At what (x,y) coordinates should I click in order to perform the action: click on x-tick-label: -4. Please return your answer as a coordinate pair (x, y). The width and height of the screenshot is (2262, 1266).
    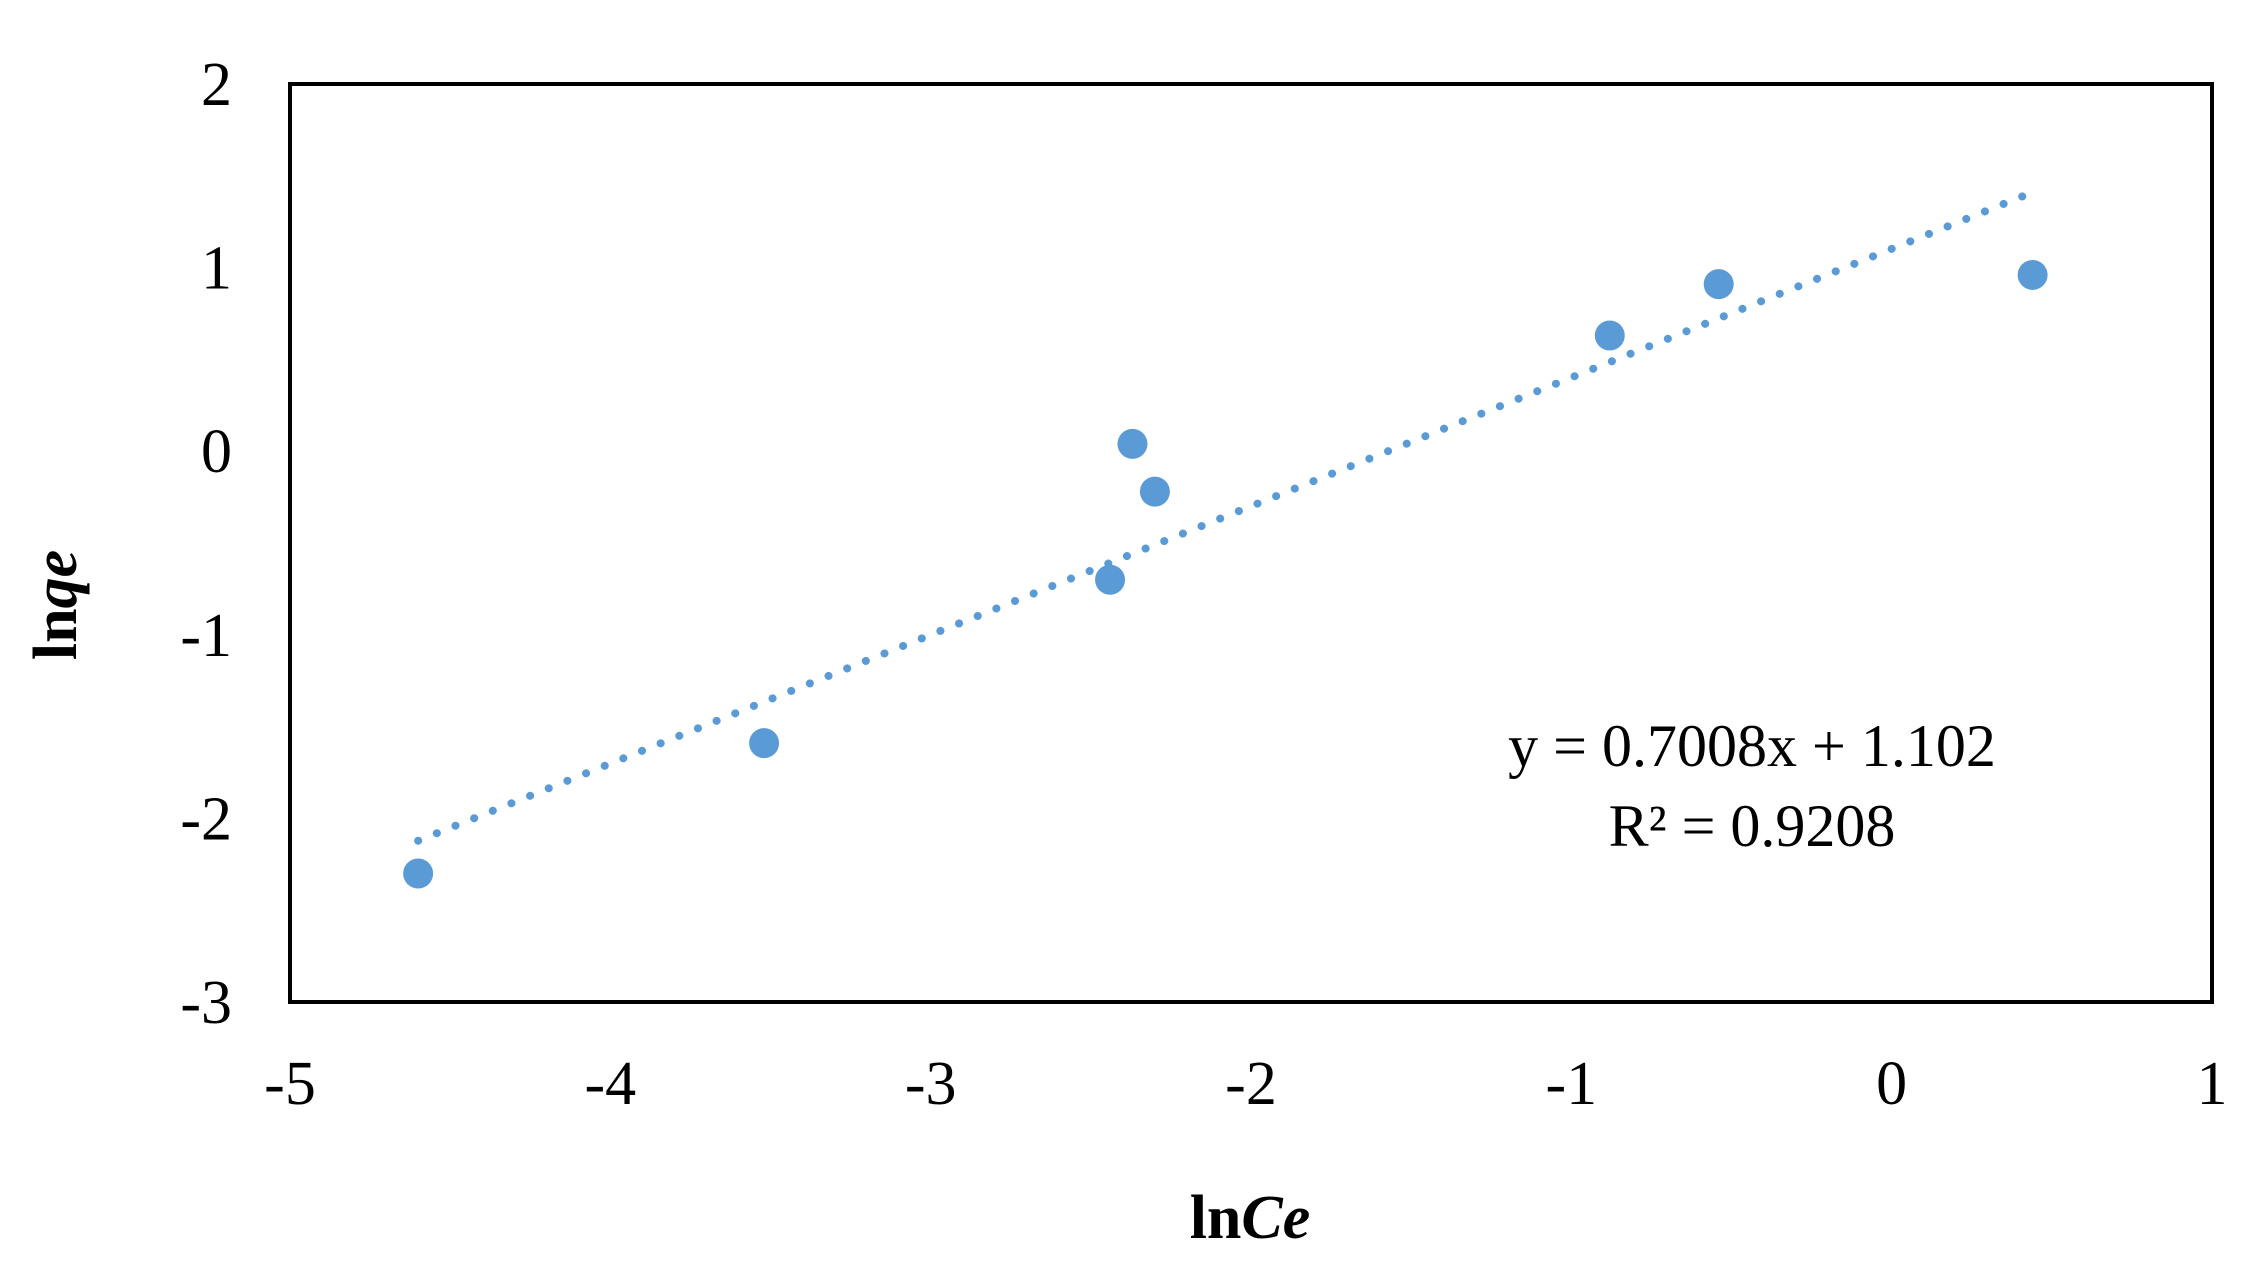
    Looking at the image, I should click on (611, 1084).